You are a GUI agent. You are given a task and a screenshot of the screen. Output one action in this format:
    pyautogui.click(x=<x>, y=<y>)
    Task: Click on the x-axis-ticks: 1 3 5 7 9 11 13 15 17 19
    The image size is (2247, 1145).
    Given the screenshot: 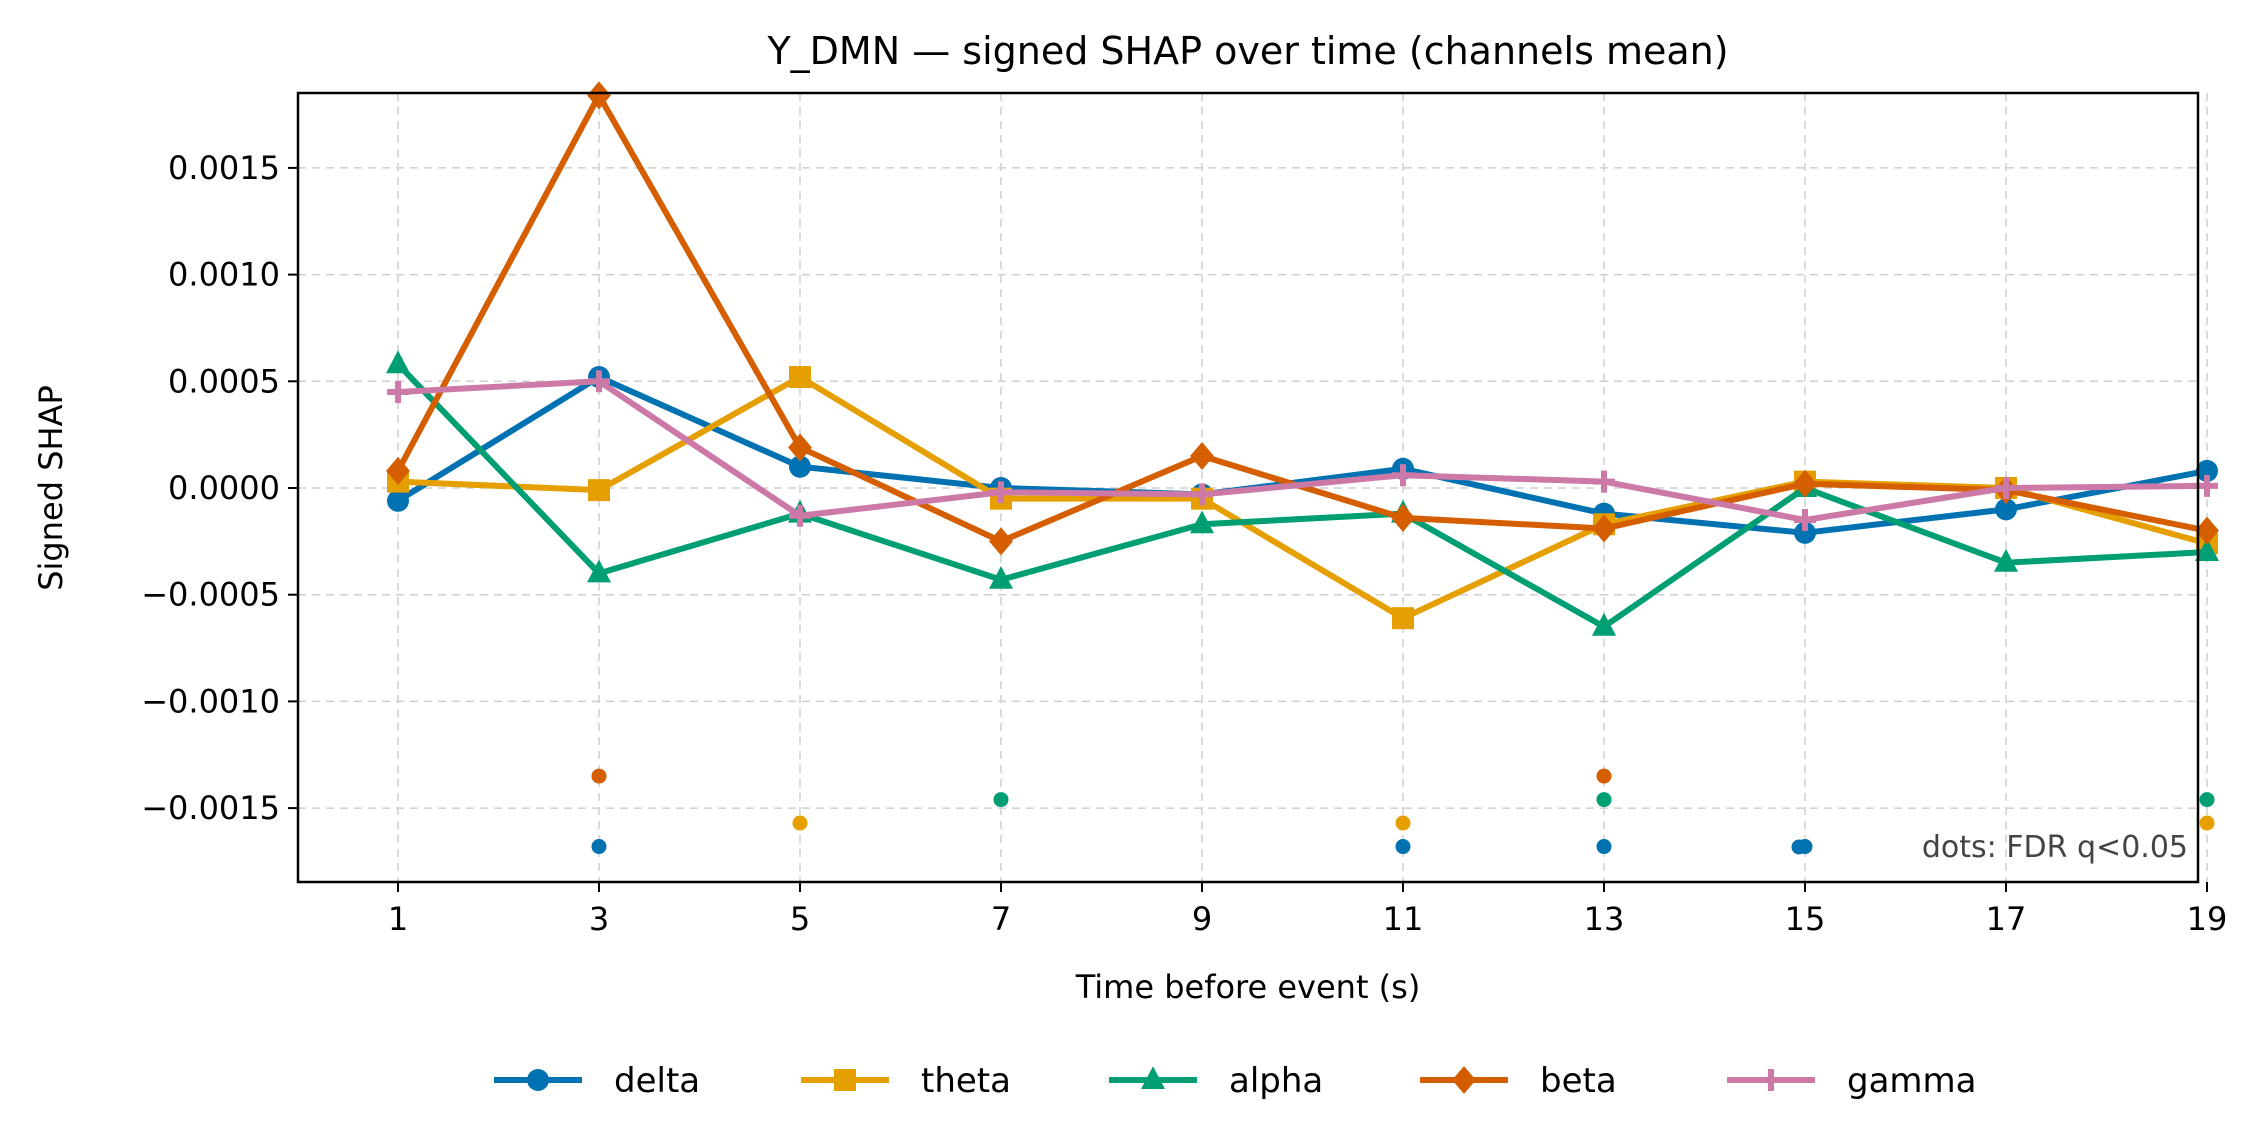 What is the action you would take?
    pyautogui.click(x=1308, y=910)
    